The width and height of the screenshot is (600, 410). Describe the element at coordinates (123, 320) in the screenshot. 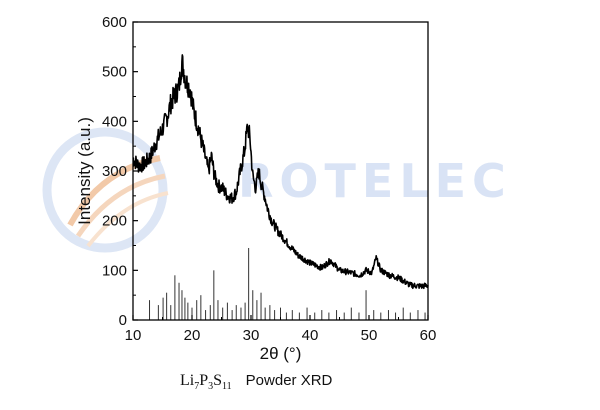

I see `y-tick-label: 0` at that location.